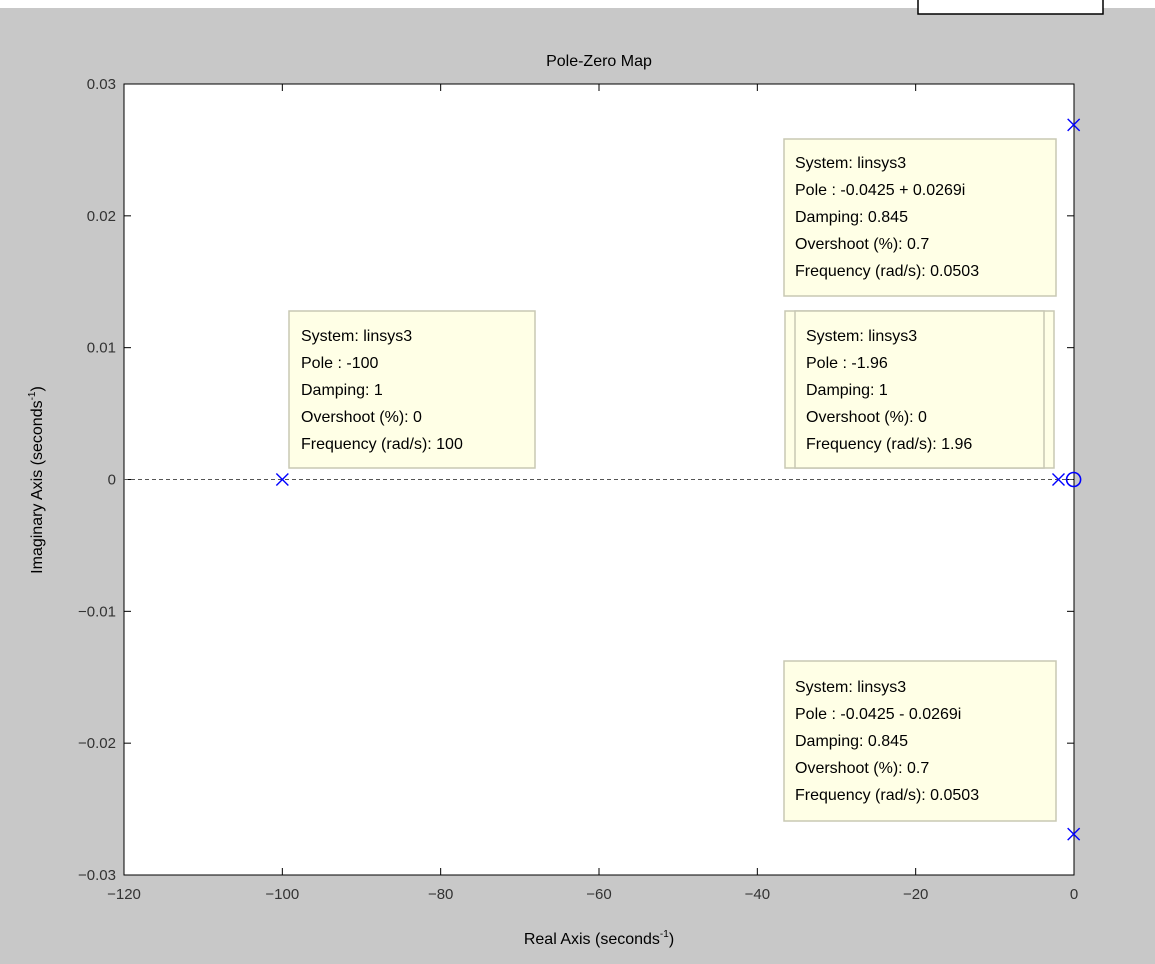 The height and width of the screenshot is (964, 1155). I want to click on datatip-line: Pole : -0.0425 + 0.0269i, so click(880, 190).